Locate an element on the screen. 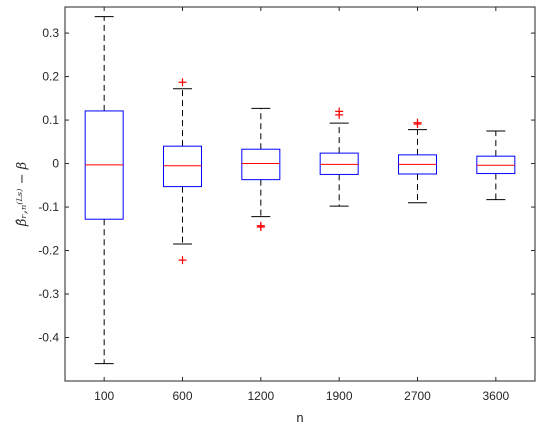 This screenshot has height=430, width=550. y-axis-title-text: β̂ᵣ,ₙ⁽ᴸˢ⁾ − β is located at coordinates (22, 194).